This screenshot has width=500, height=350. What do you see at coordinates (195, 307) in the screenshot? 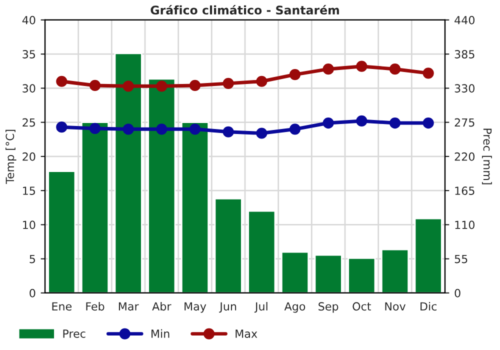
I see `x-tick-label: May` at bounding box center [195, 307].